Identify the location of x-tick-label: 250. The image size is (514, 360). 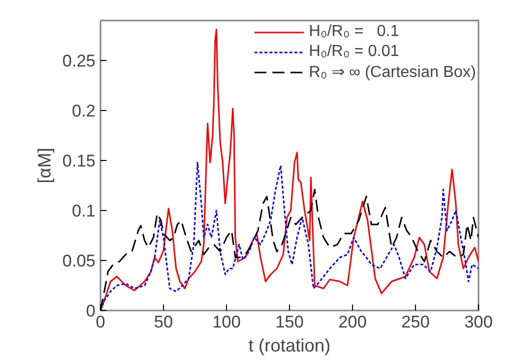
(415, 322).